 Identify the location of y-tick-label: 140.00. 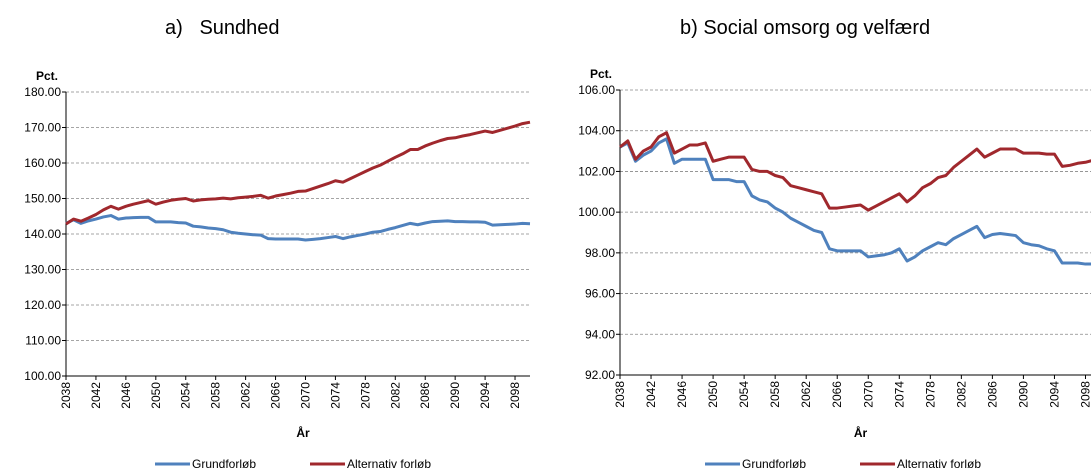
(42, 234).